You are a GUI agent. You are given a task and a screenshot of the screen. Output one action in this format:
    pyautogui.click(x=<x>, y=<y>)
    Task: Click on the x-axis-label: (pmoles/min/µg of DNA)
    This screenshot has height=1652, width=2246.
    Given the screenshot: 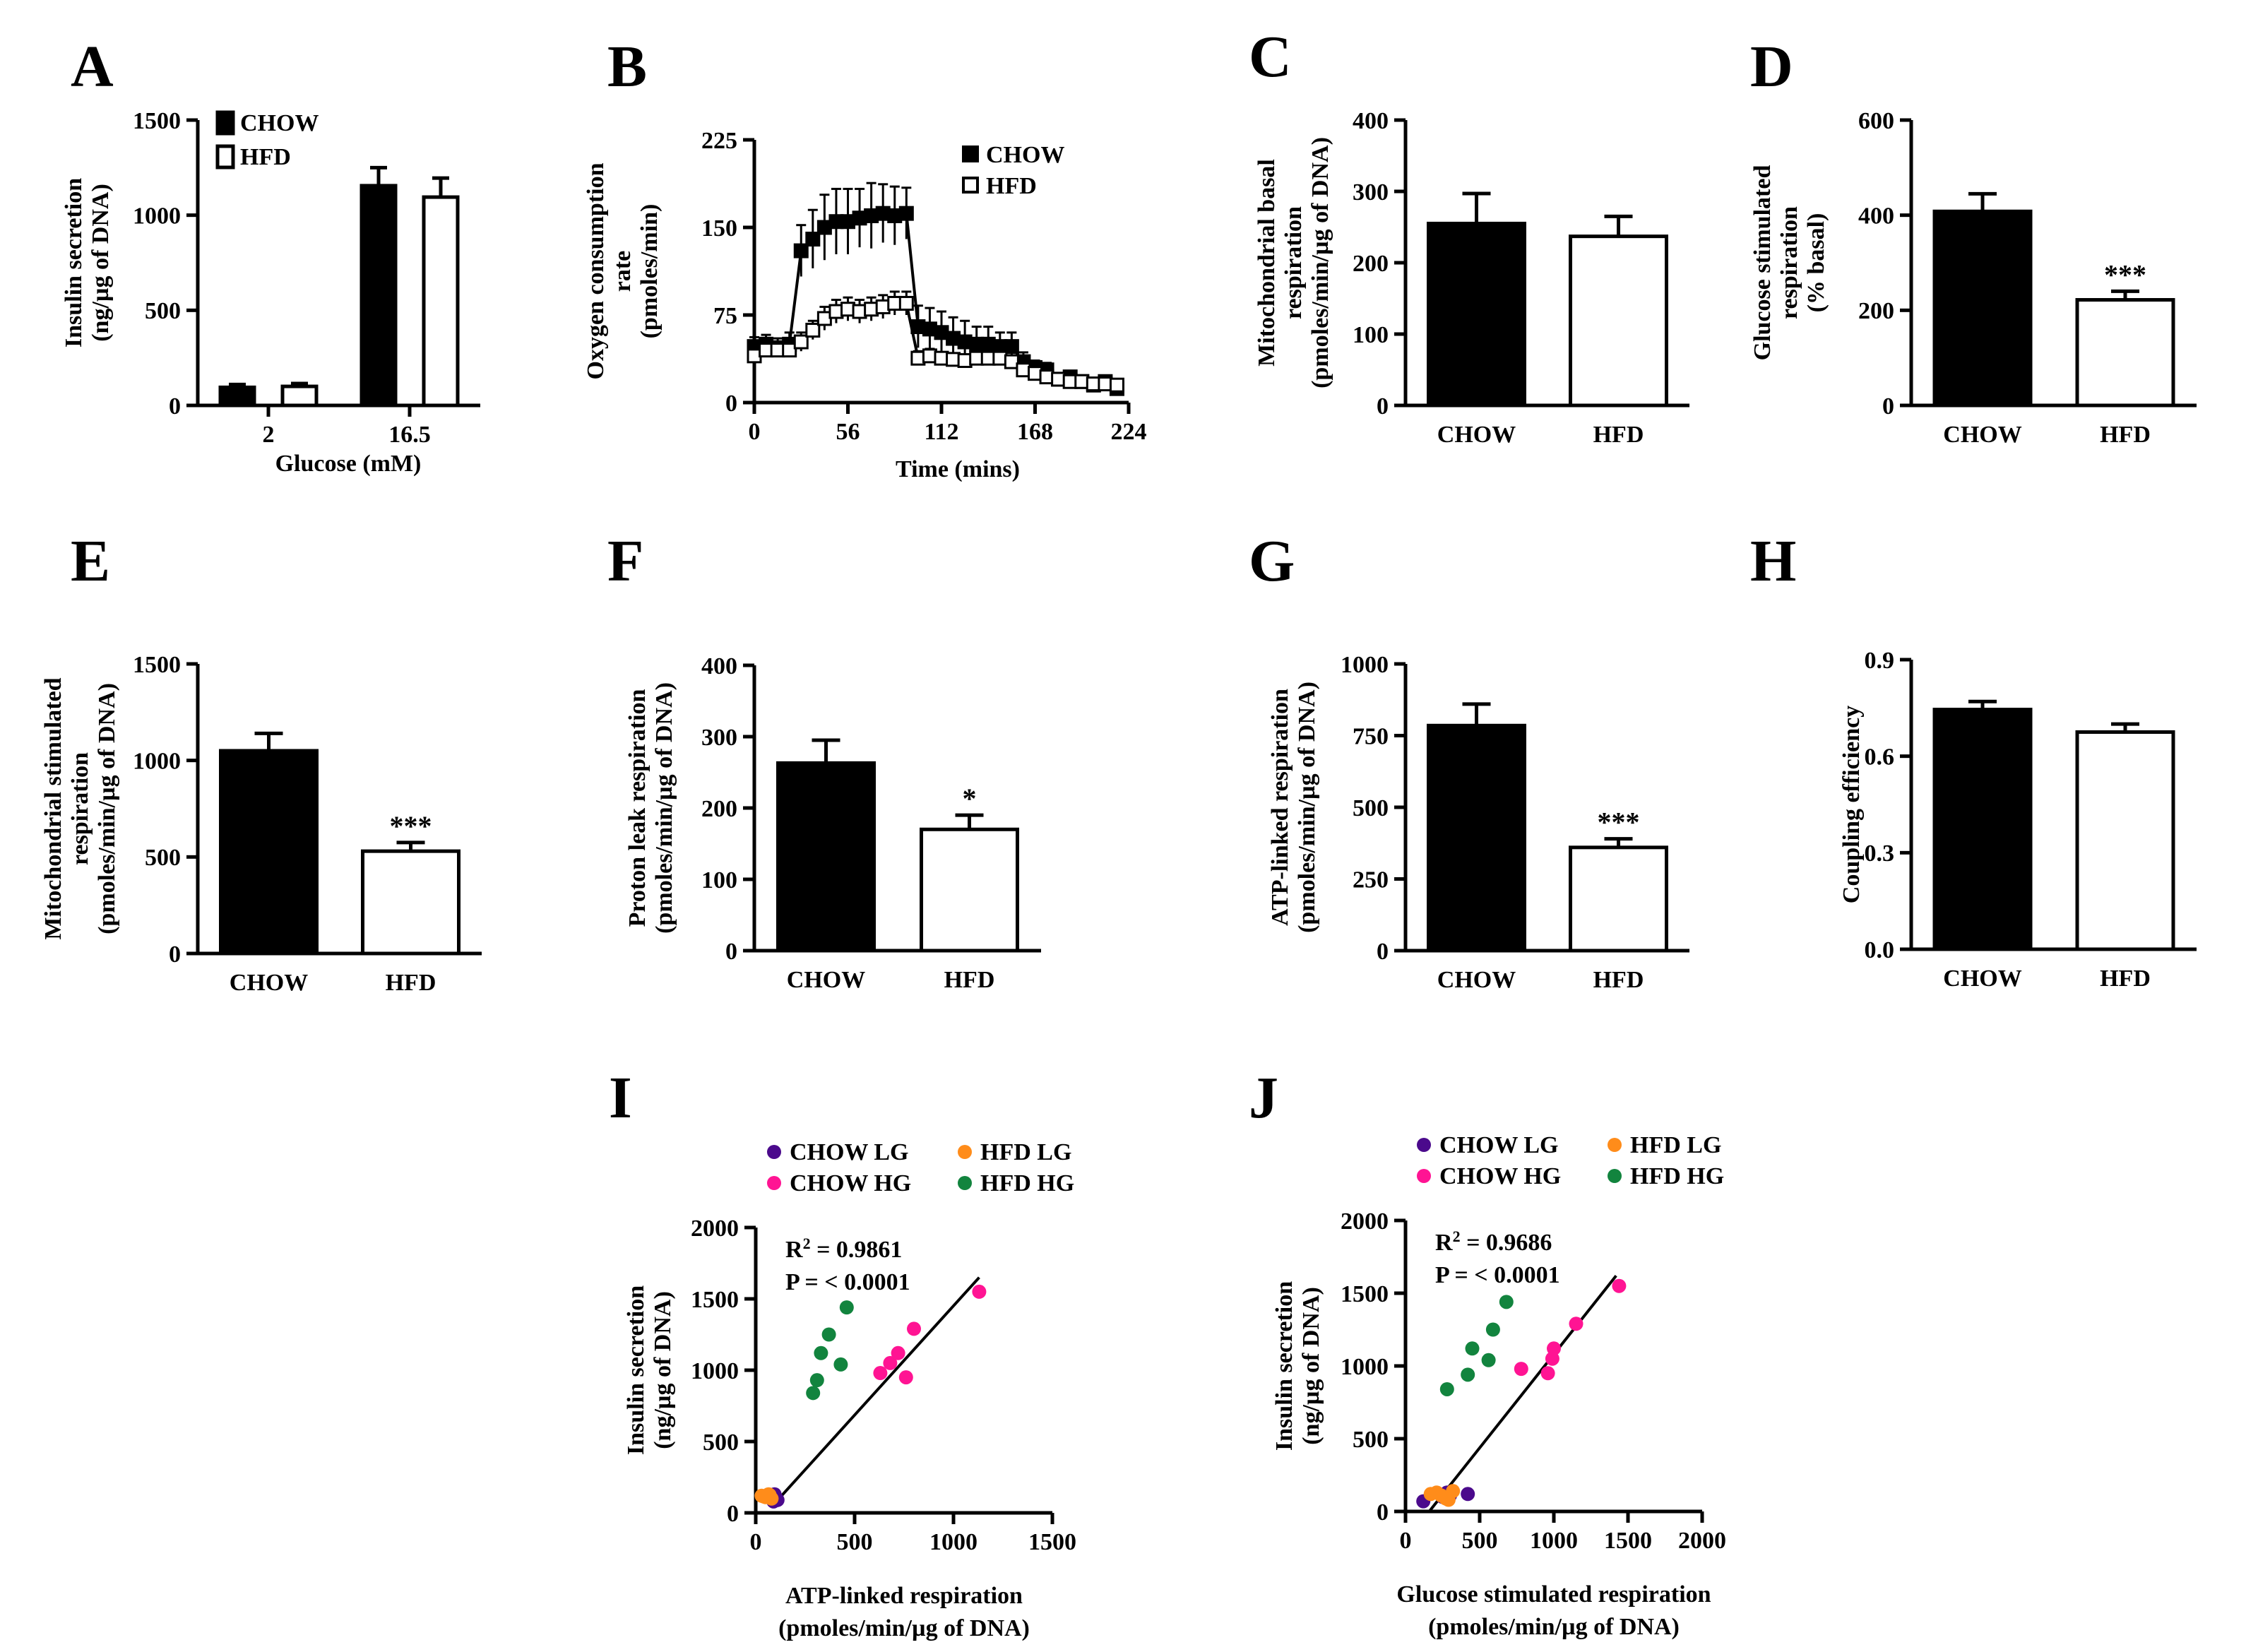 What is the action you would take?
    pyautogui.click(x=904, y=1628)
    